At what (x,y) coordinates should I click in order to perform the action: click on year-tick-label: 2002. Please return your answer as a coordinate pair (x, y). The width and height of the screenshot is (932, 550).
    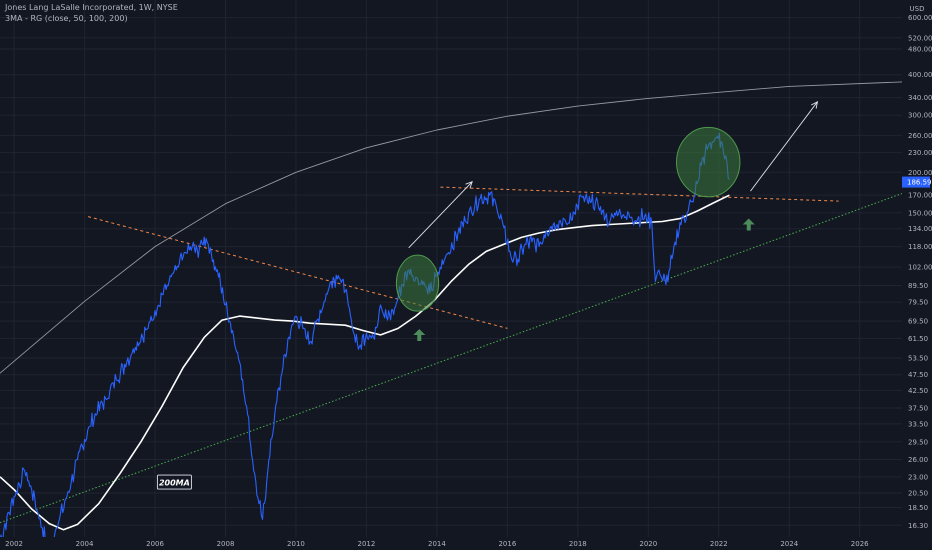
    Looking at the image, I should click on (14, 544).